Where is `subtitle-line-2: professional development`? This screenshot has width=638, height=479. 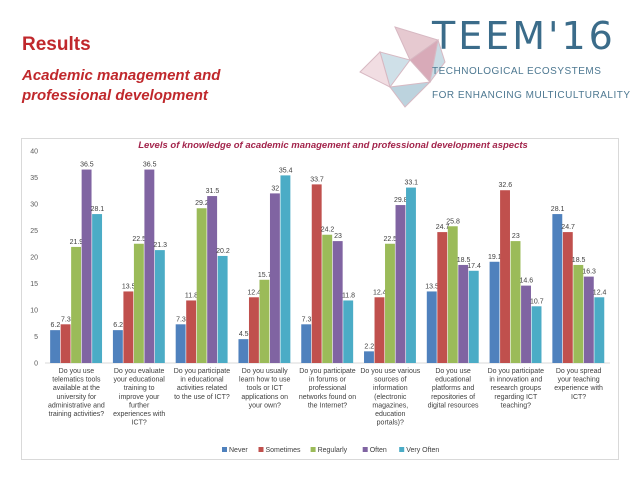 subtitle-line-2: professional development is located at coordinates (115, 95).